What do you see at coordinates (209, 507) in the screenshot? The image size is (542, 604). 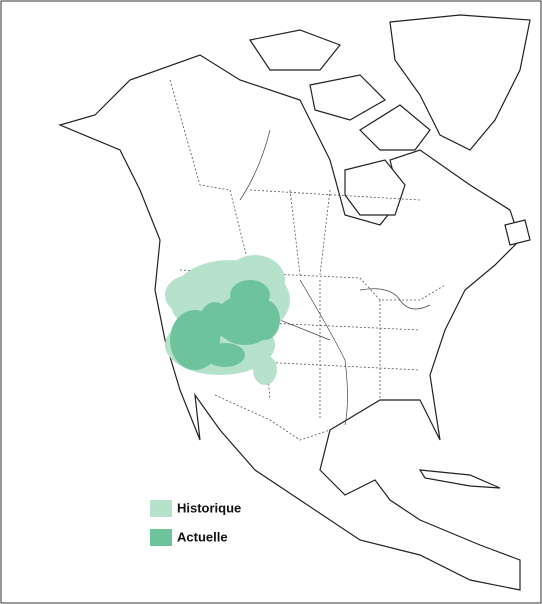 I see `legend-label: Historique` at bounding box center [209, 507].